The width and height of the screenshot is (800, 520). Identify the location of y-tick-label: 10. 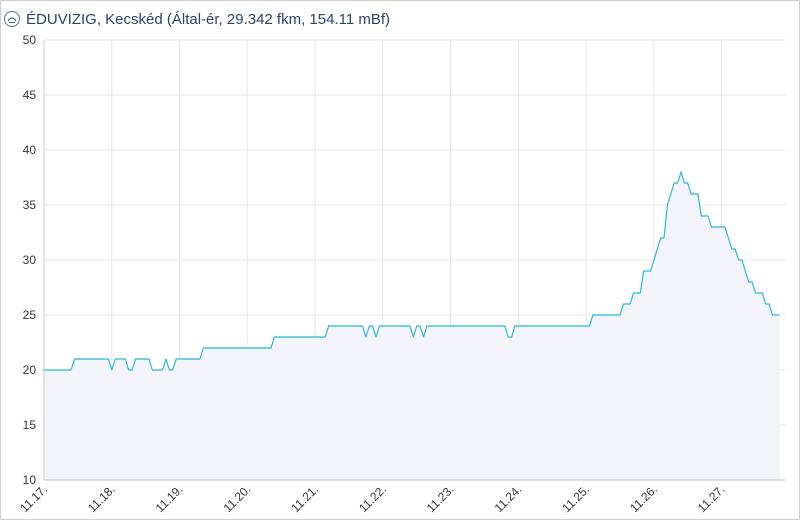
(30, 480).